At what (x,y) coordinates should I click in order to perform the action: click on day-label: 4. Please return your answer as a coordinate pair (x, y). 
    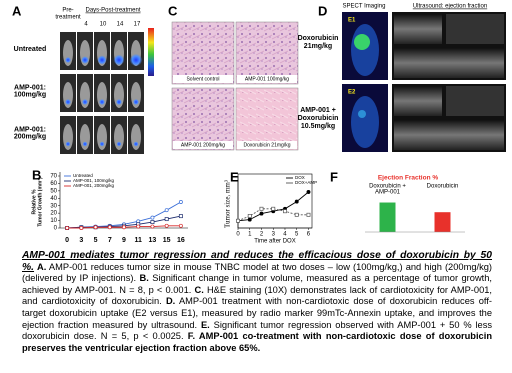
    Looking at the image, I should click on (86, 25).